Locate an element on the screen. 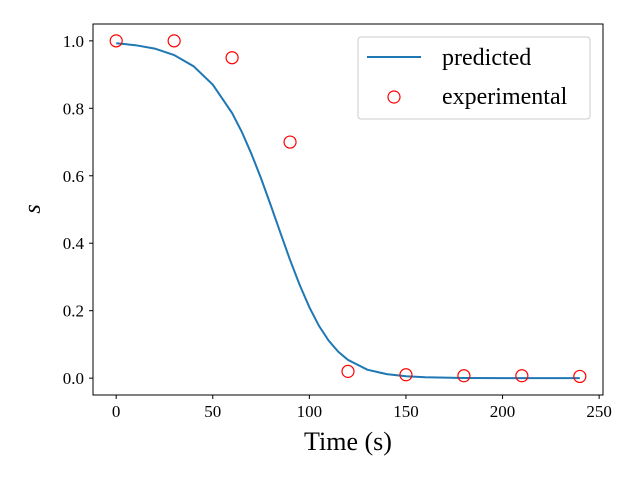  y-tick-label: 0.2 is located at coordinates (73, 311).